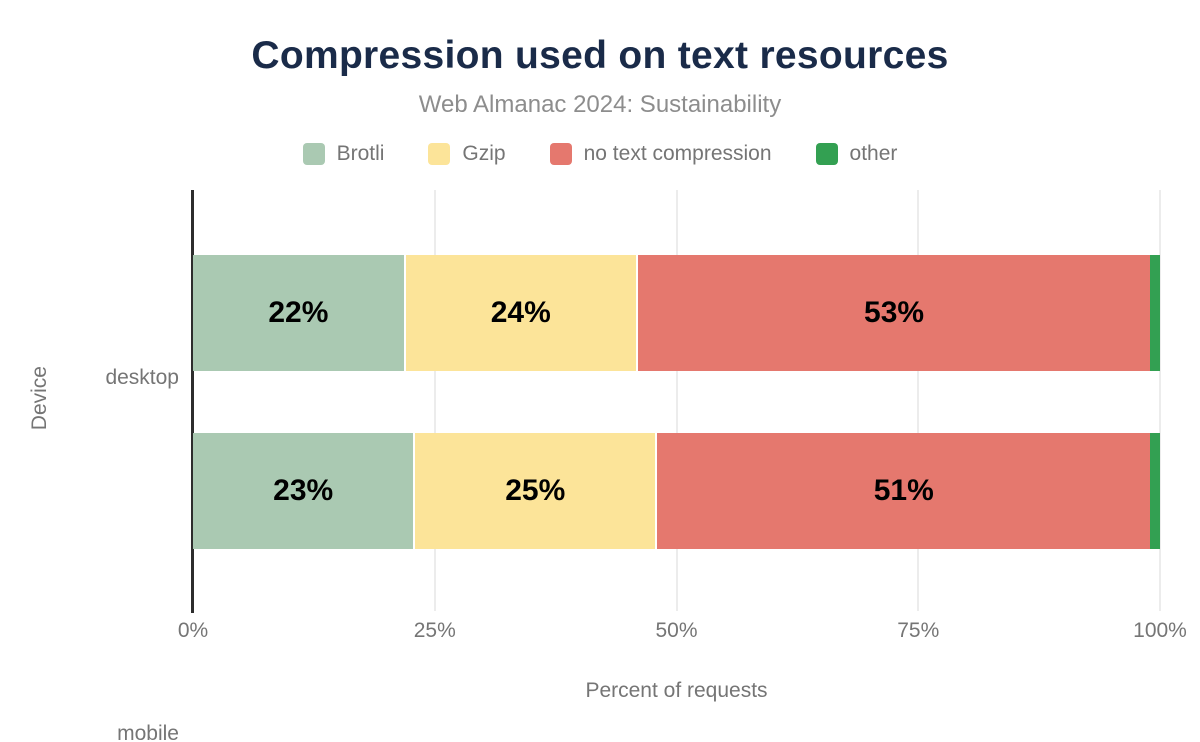 The height and width of the screenshot is (742, 1200). What do you see at coordinates (192, 401) in the screenshot?
I see `y-axis-line` at bounding box center [192, 401].